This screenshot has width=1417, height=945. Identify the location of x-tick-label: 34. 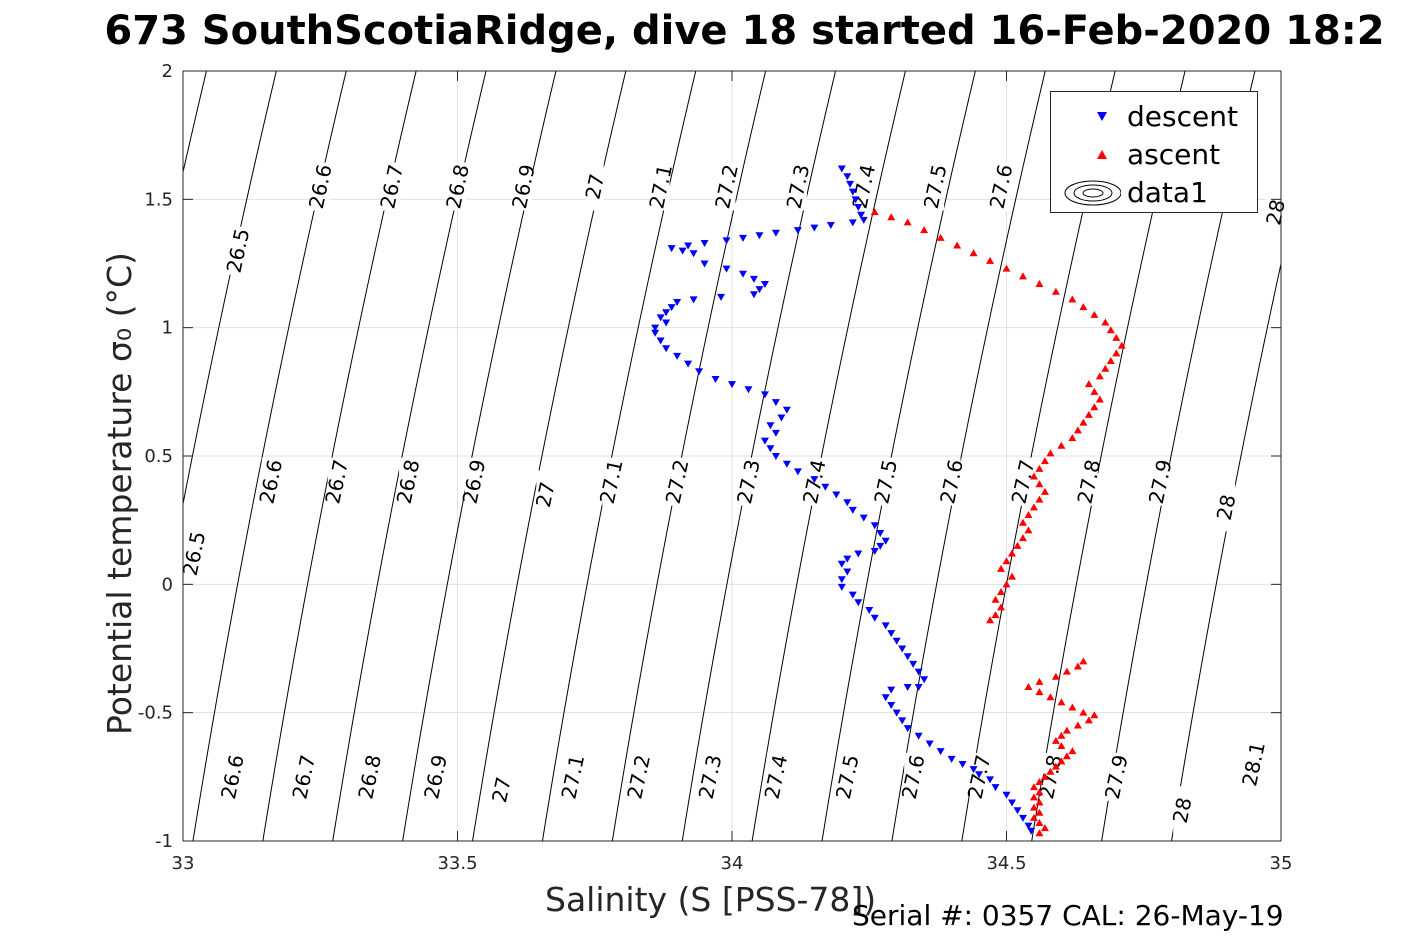
(732, 863).